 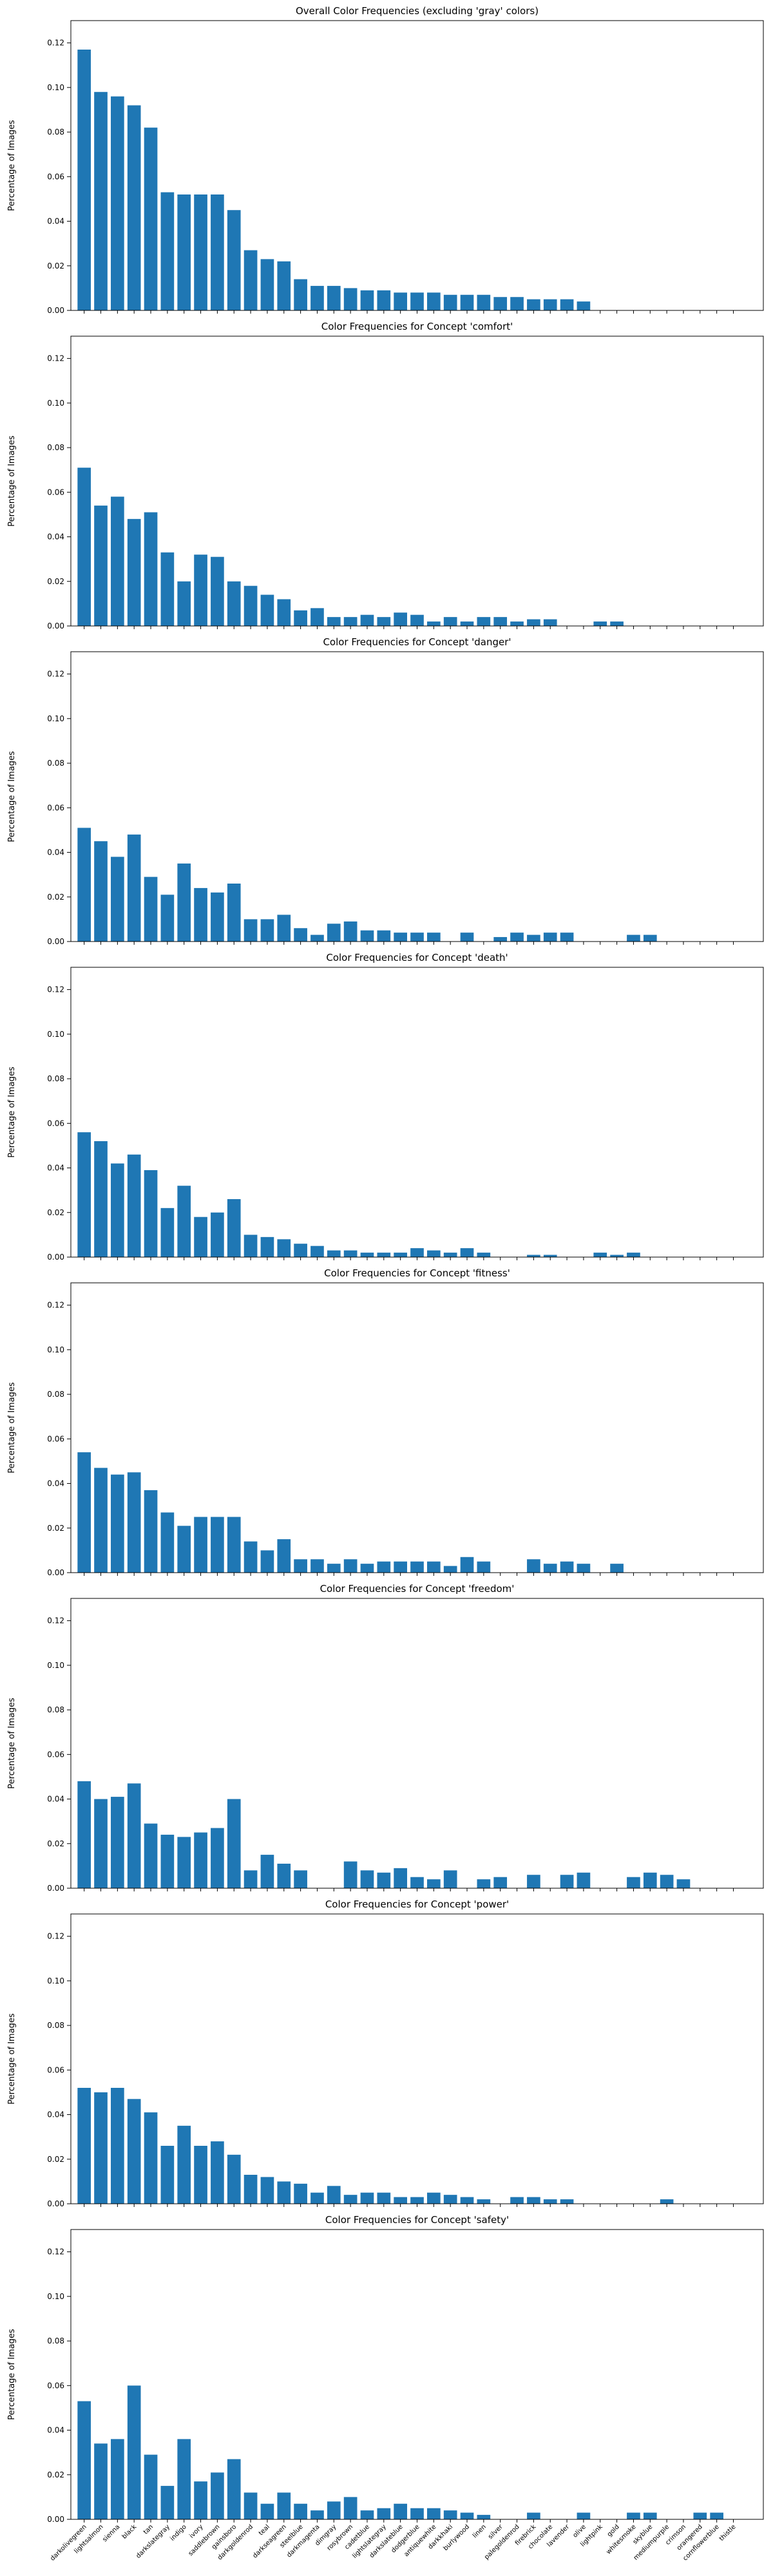 I want to click on bar-gold, so click(x=617, y=623).